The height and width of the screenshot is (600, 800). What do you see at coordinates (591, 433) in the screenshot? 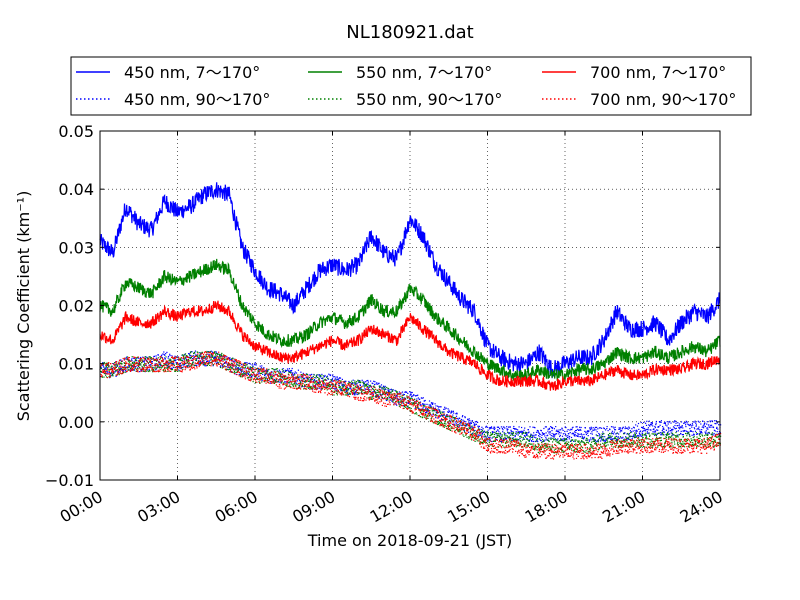
I see `data-point` at bounding box center [591, 433].